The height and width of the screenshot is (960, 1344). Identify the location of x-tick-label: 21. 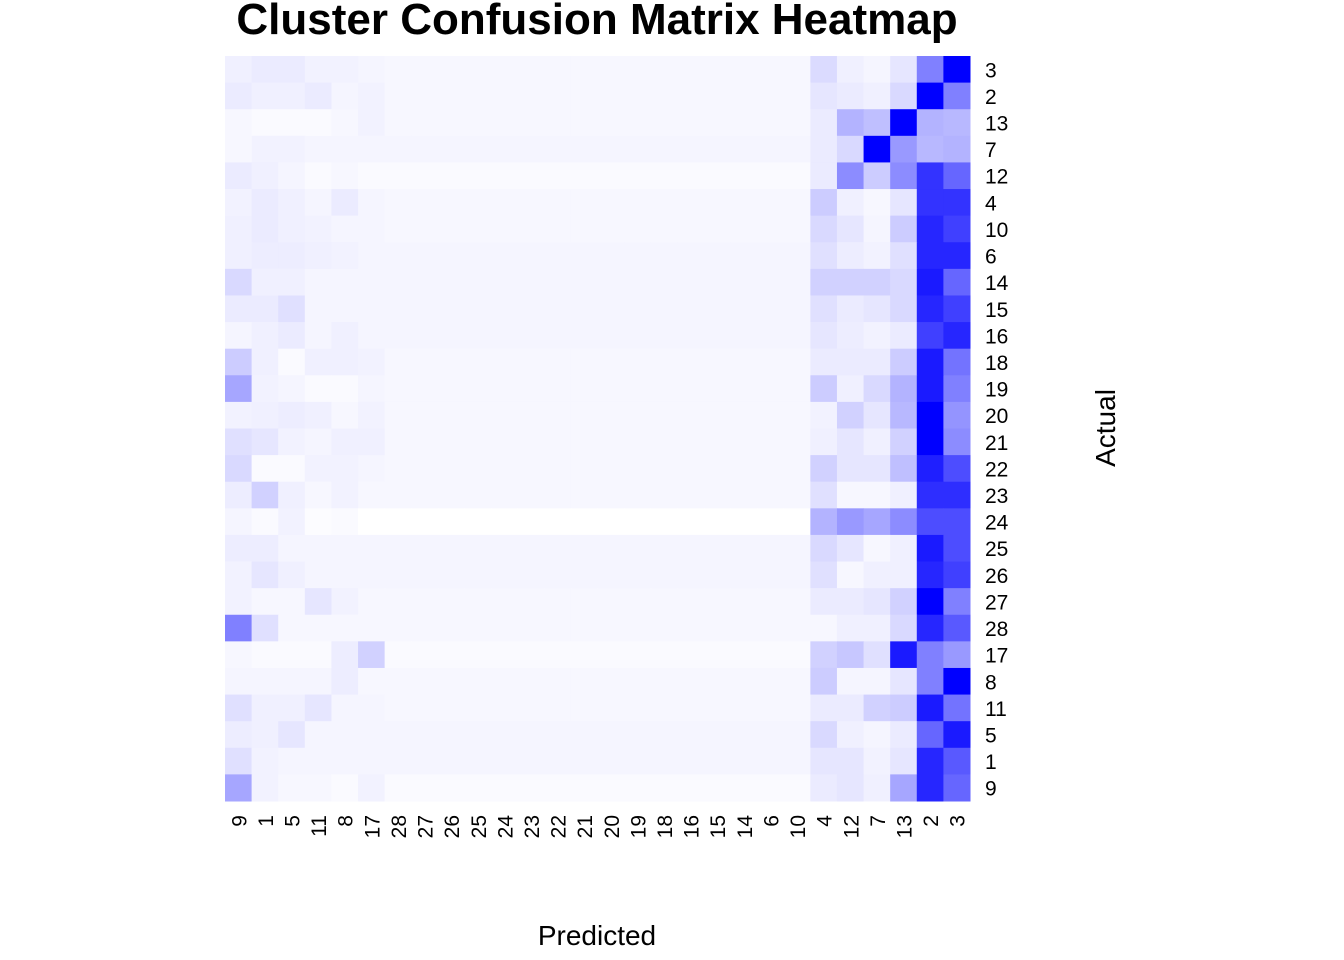
(585, 826).